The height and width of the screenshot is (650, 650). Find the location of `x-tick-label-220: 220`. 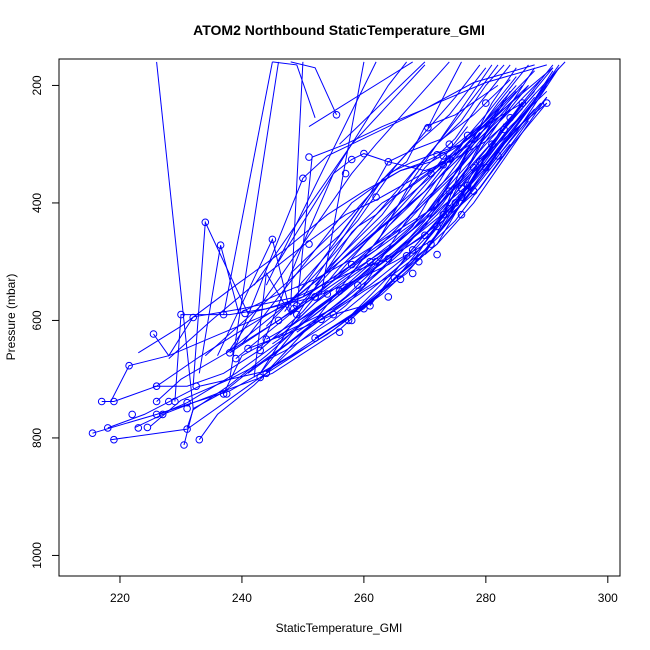

x-tick-label-220: 220 is located at coordinates (120, 598).